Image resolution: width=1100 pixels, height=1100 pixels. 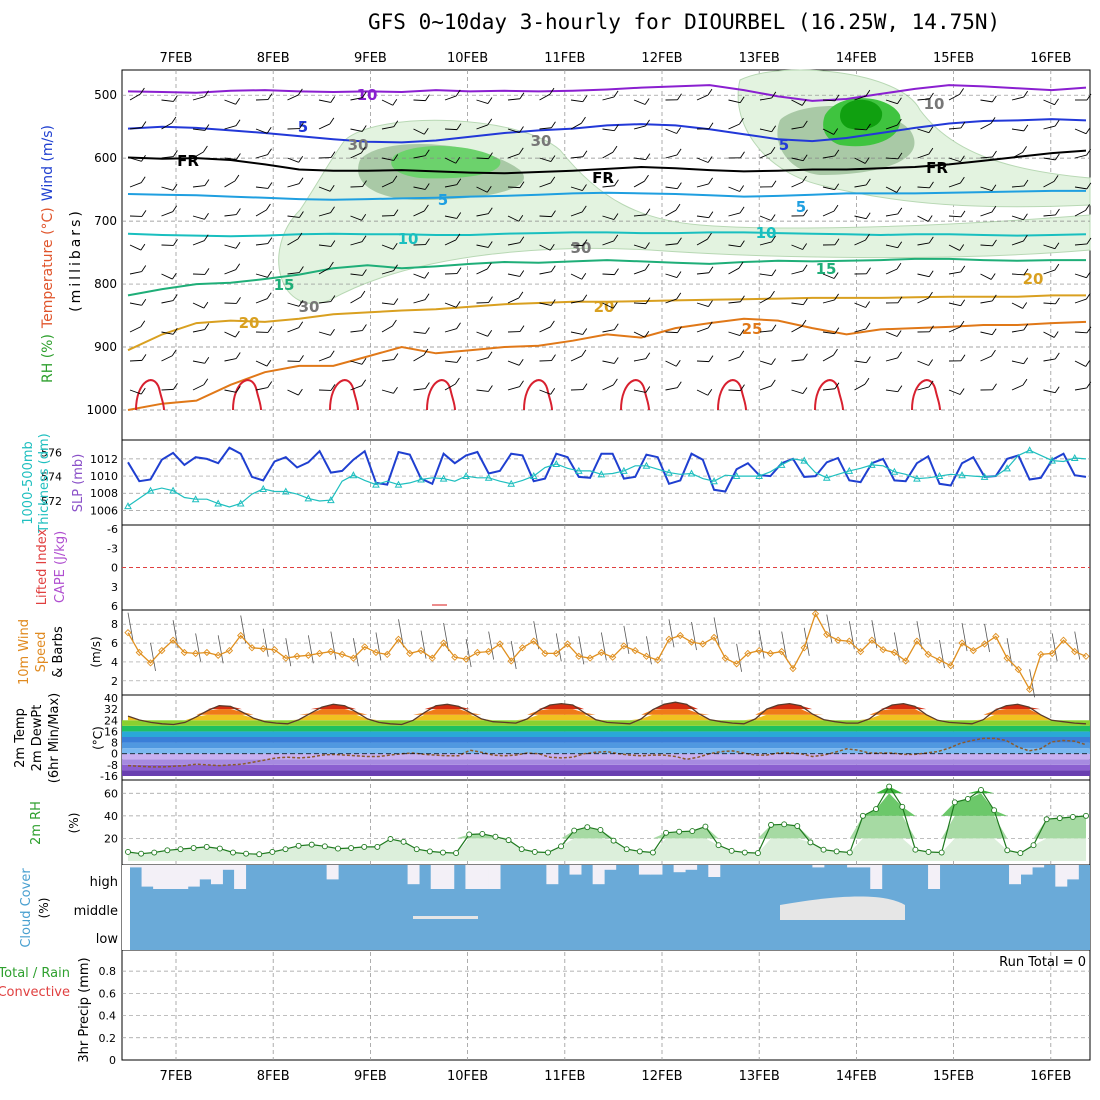 I want to click on contour-label: 5, so click(x=801, y=207).